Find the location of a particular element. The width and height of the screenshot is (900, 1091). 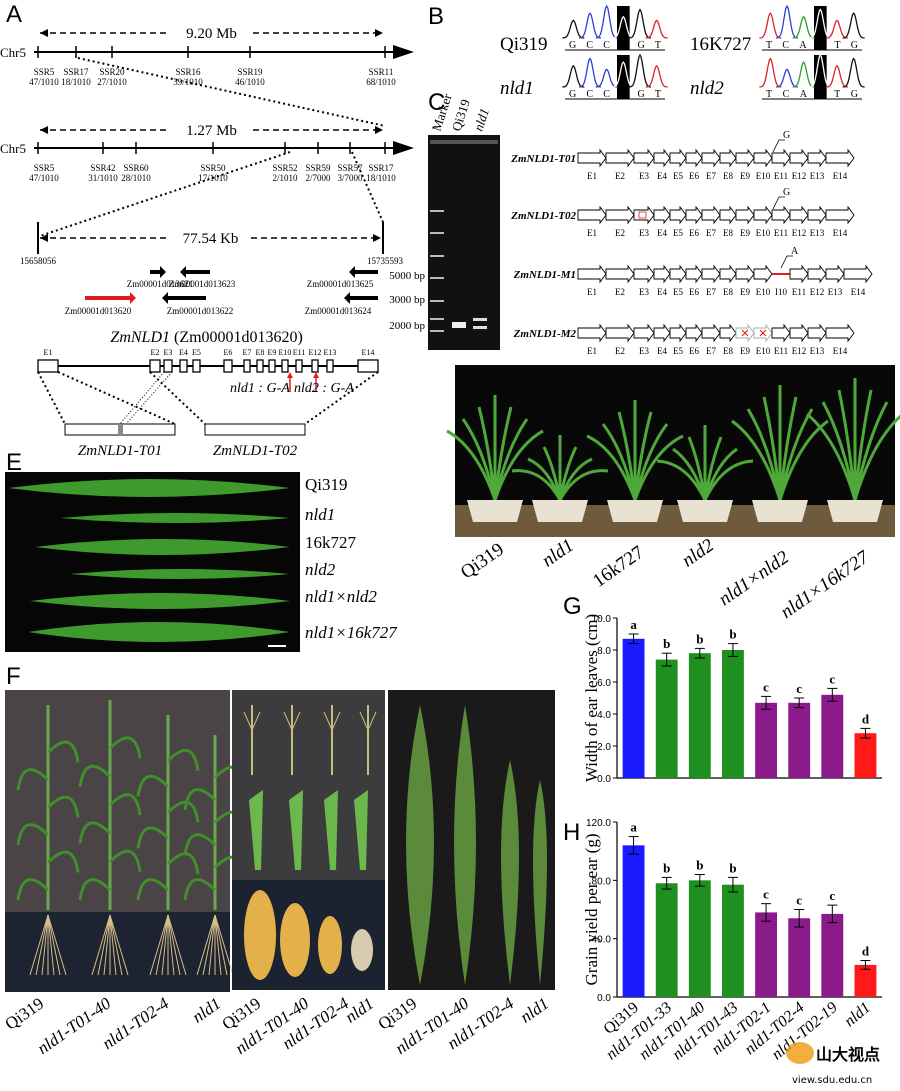

significance-letter: d is located at coordinates (866, 951).